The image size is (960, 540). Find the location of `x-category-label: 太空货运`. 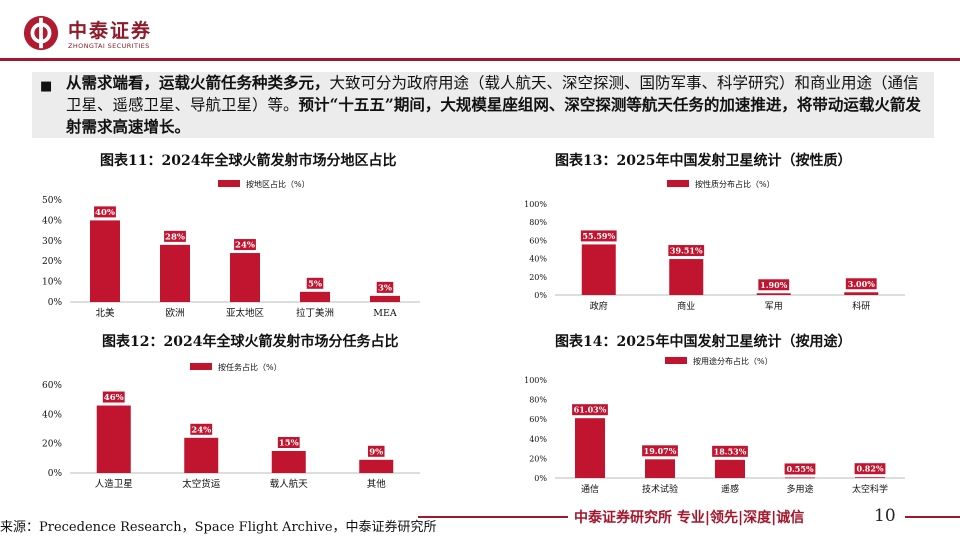

x-category-label: 太空货运 is located at coordinates (201, 484).